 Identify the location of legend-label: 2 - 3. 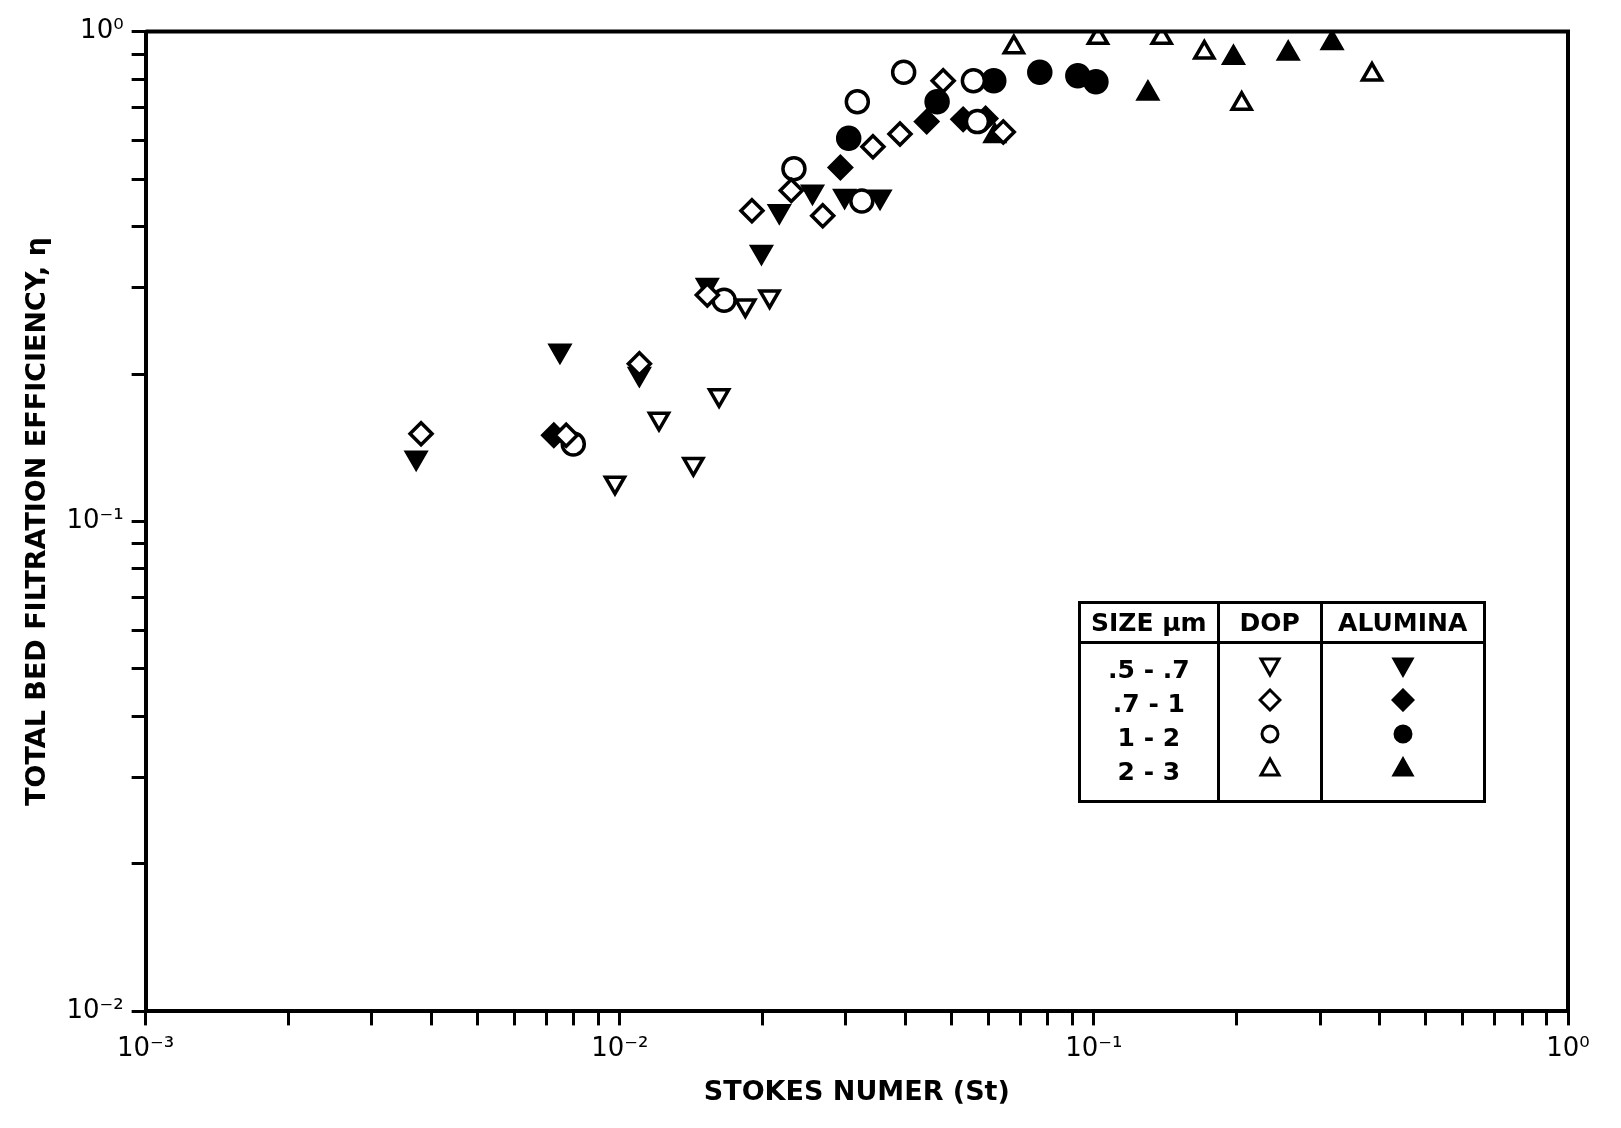
(1149, 778).